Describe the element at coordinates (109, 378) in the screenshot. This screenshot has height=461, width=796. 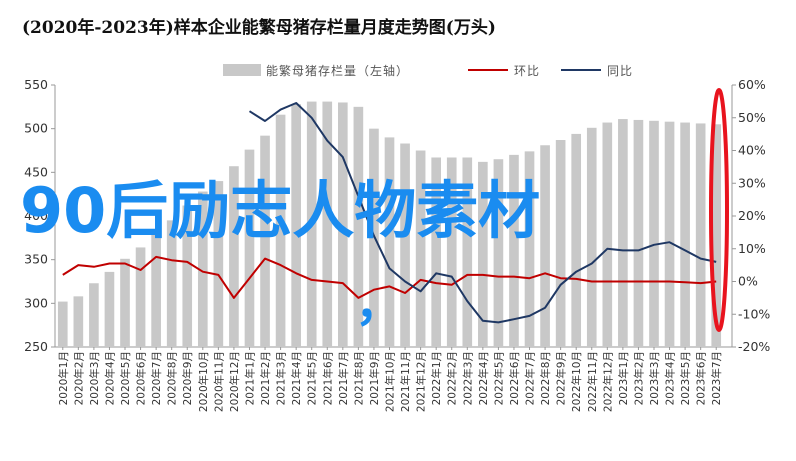
I see `x-tick-label: 2020年4月` at that location.